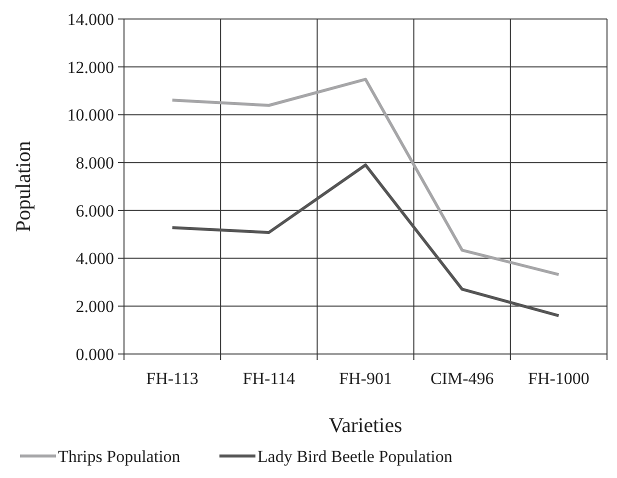  What do you see at coordinates (365, 425) in the screenshot?
I see `x-axis-title: Varieties` at bounding box center [365, 425].